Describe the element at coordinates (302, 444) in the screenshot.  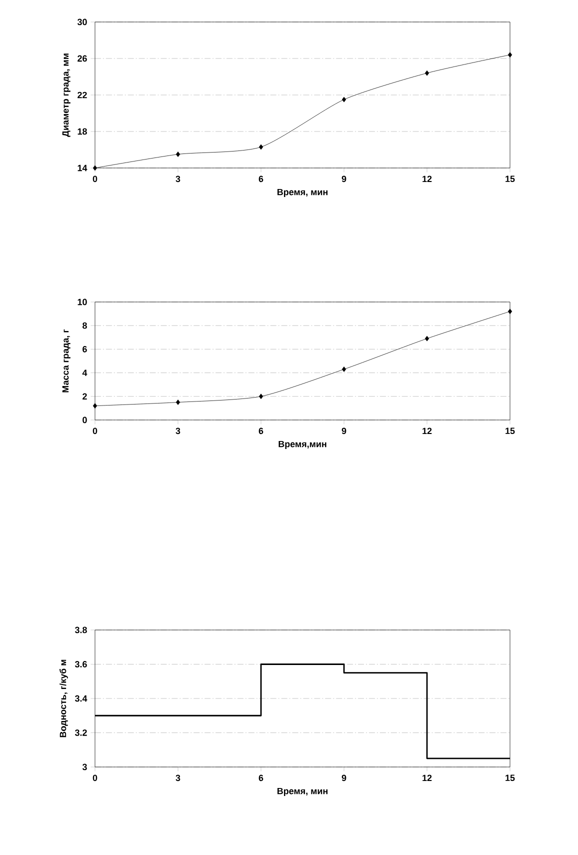
I see `x-axis-title: Время,мин` at that location.